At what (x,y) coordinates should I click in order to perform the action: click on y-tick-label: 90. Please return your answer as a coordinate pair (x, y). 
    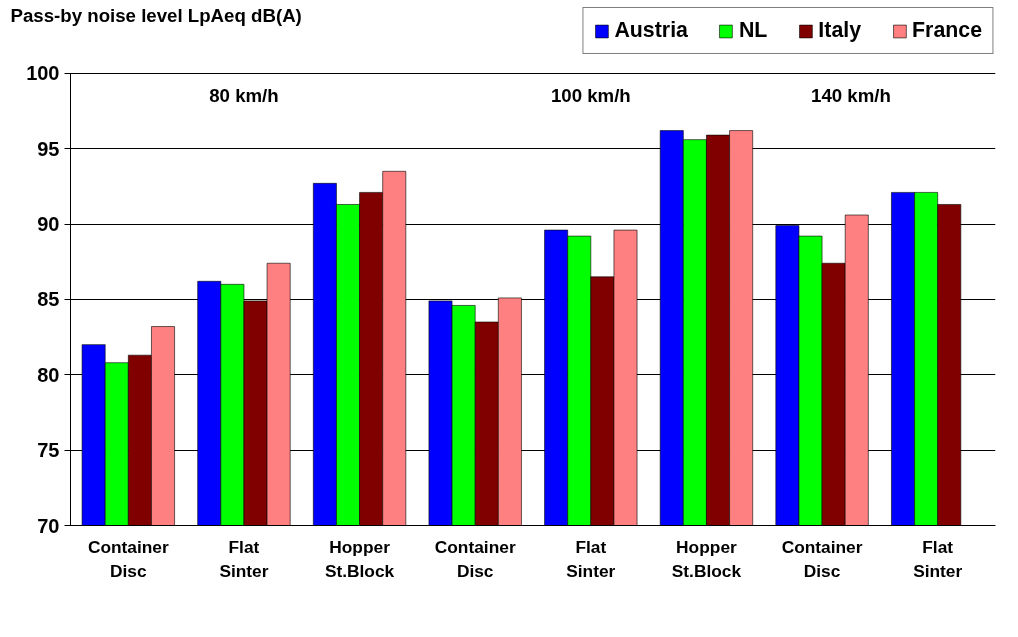
    Looking at the image, I should click on (48, 224).